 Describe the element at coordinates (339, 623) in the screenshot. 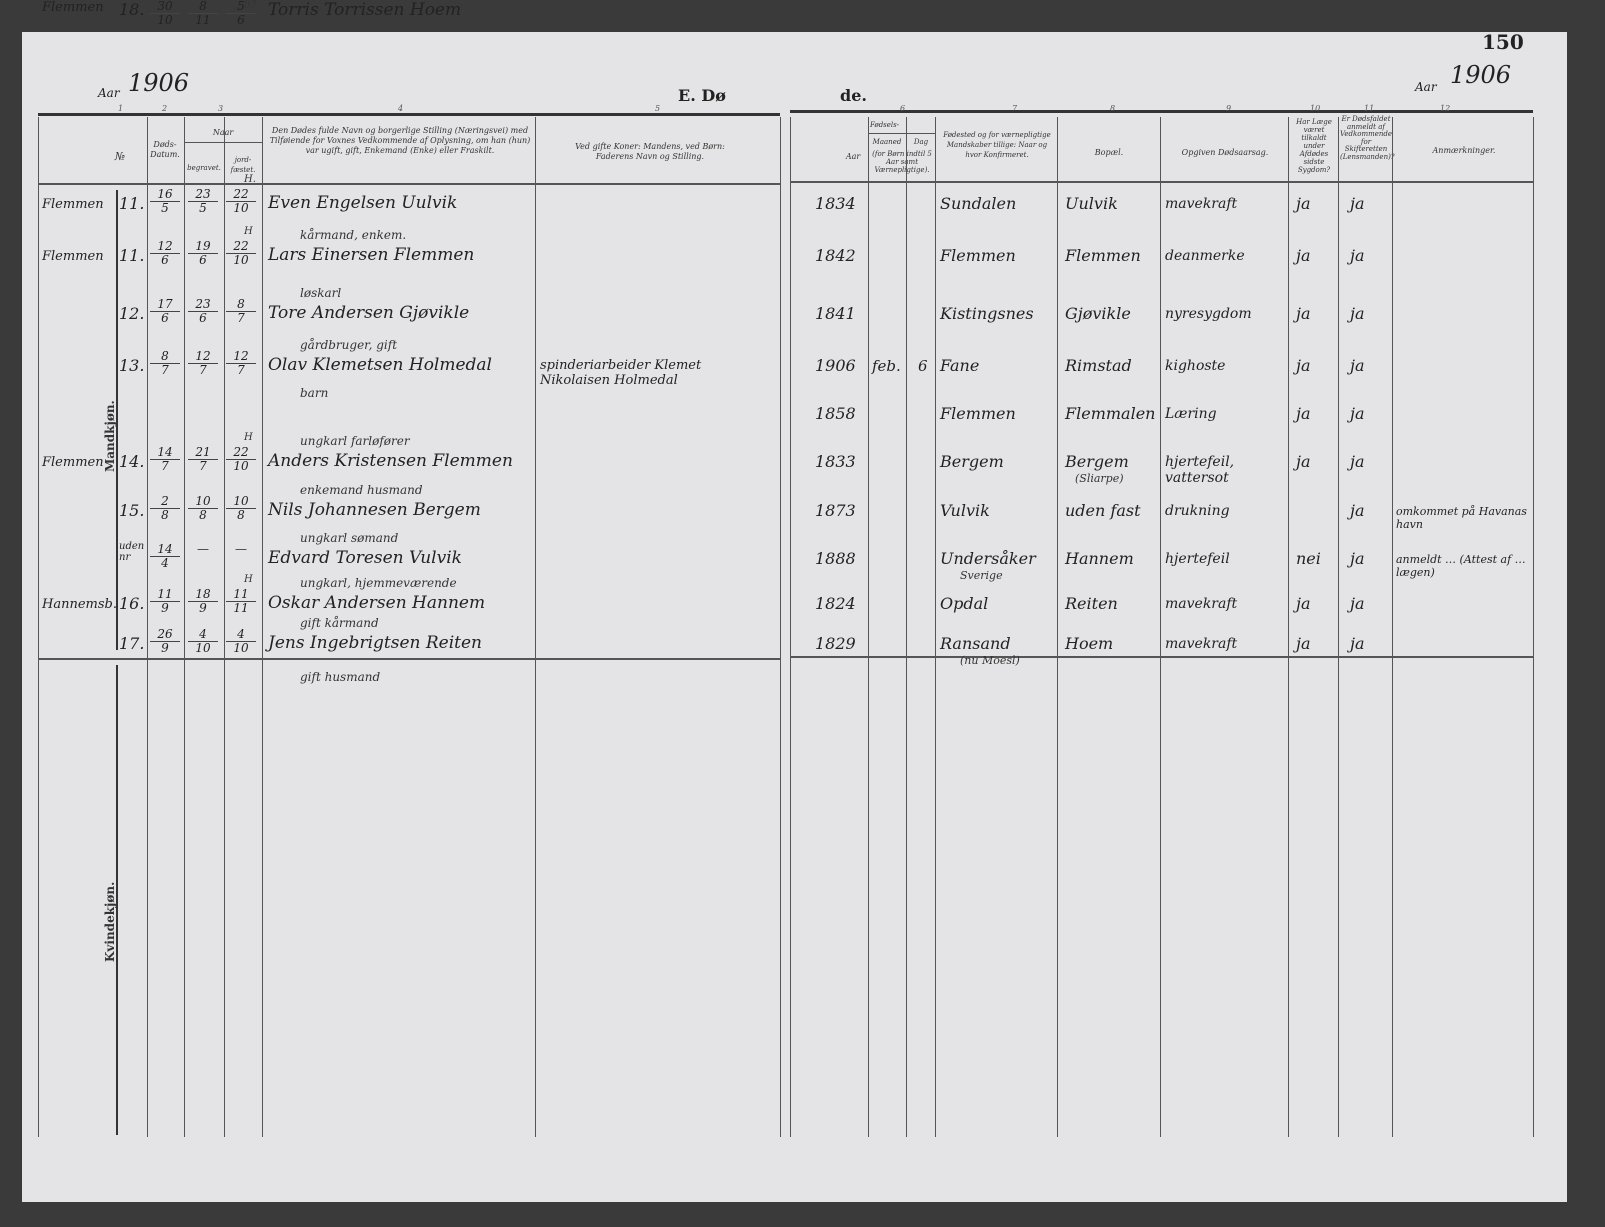

I see `entry-occupation: gift kårmand` at that location.